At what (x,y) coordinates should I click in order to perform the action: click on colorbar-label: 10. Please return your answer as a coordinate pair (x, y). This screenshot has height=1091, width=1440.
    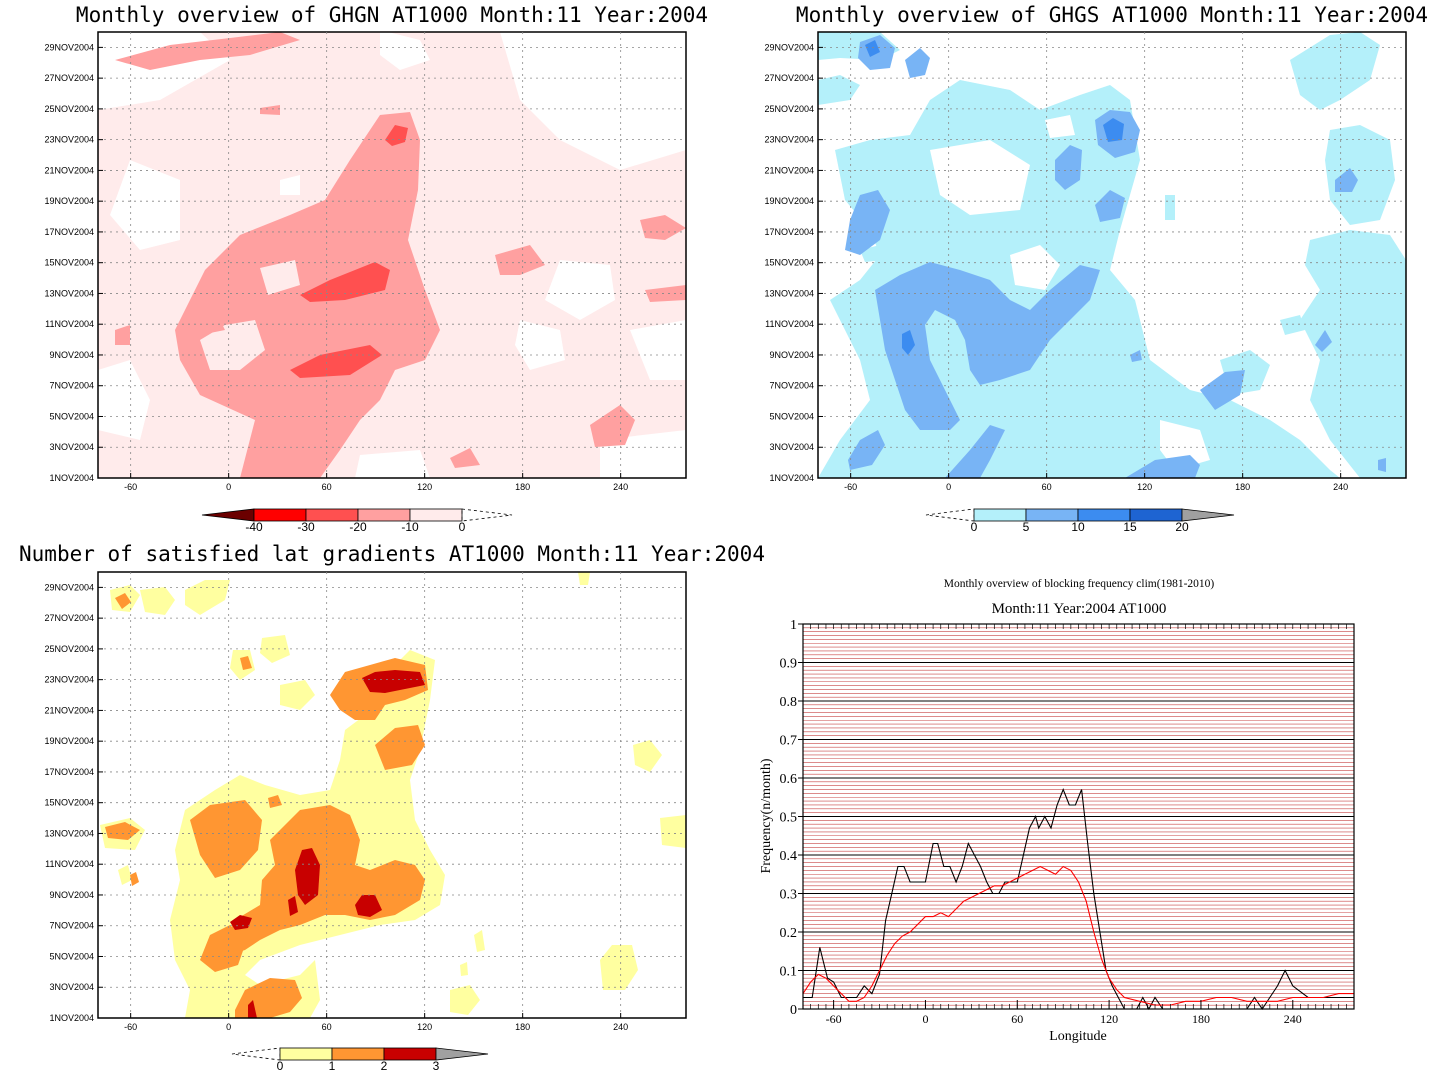
    Looking at the image, I should click on (1078, 527).